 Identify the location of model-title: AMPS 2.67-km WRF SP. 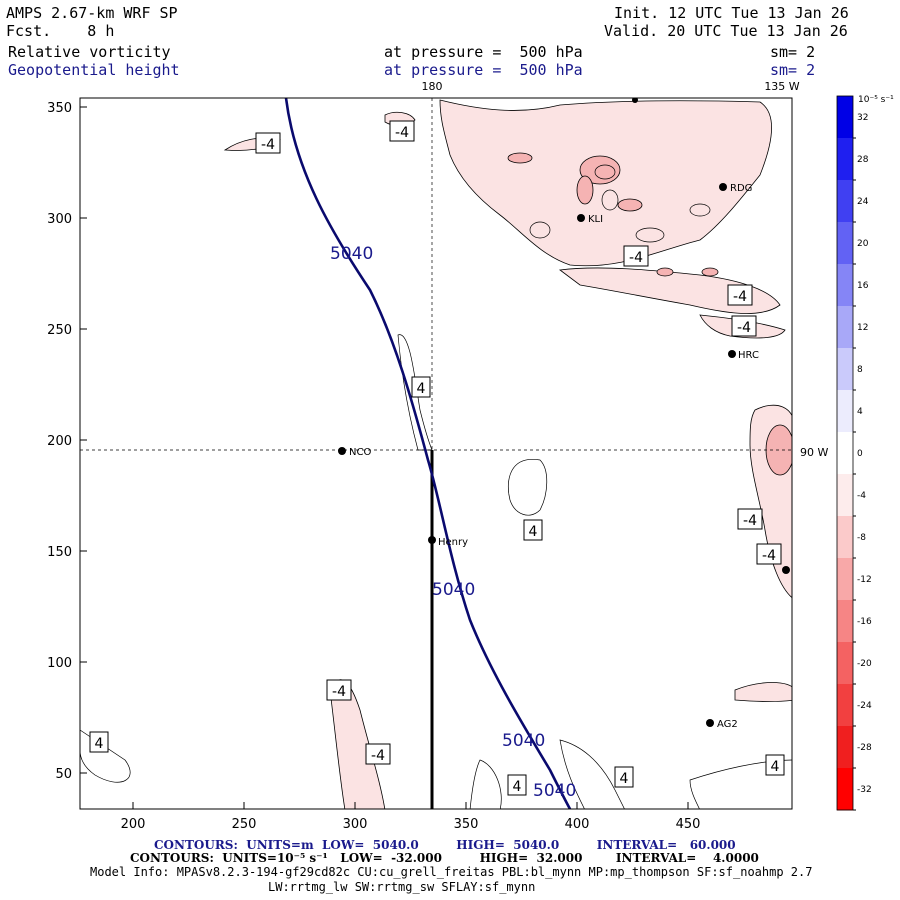
(92, 13).